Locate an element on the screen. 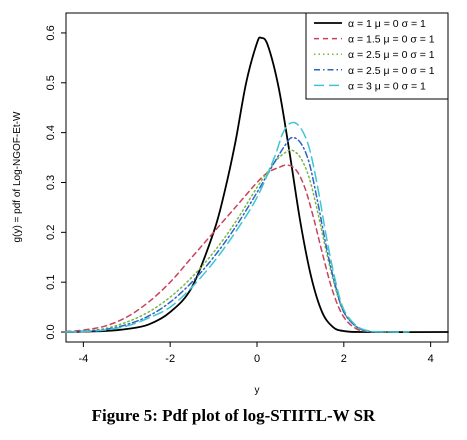 Image resolution: width=467 pixels, height=440 pixels. legend-label: α = 3 μ = 0 σ = 1 is located at coordinates (387, 86).